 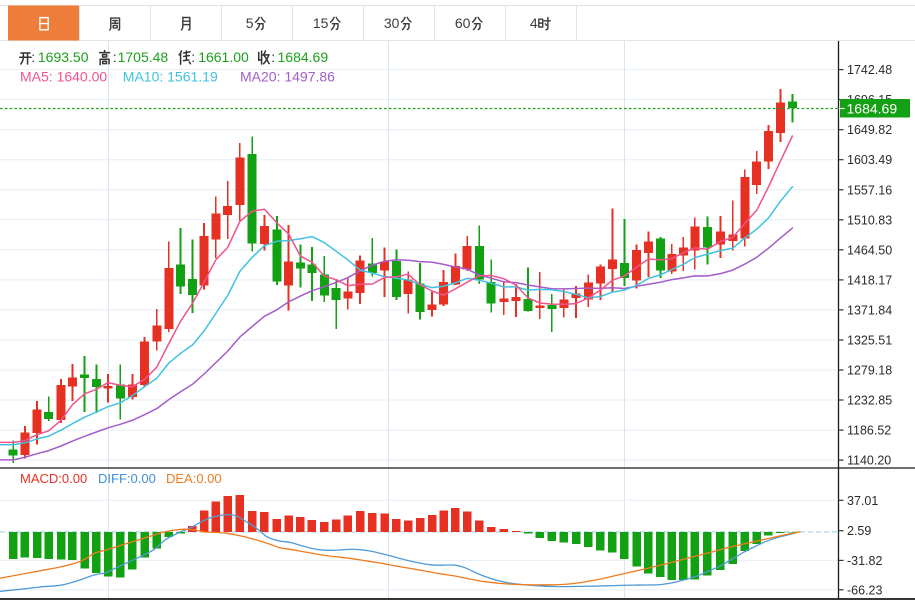 I want to click on svg-text: 1232.85, so click(x=869, y=401).